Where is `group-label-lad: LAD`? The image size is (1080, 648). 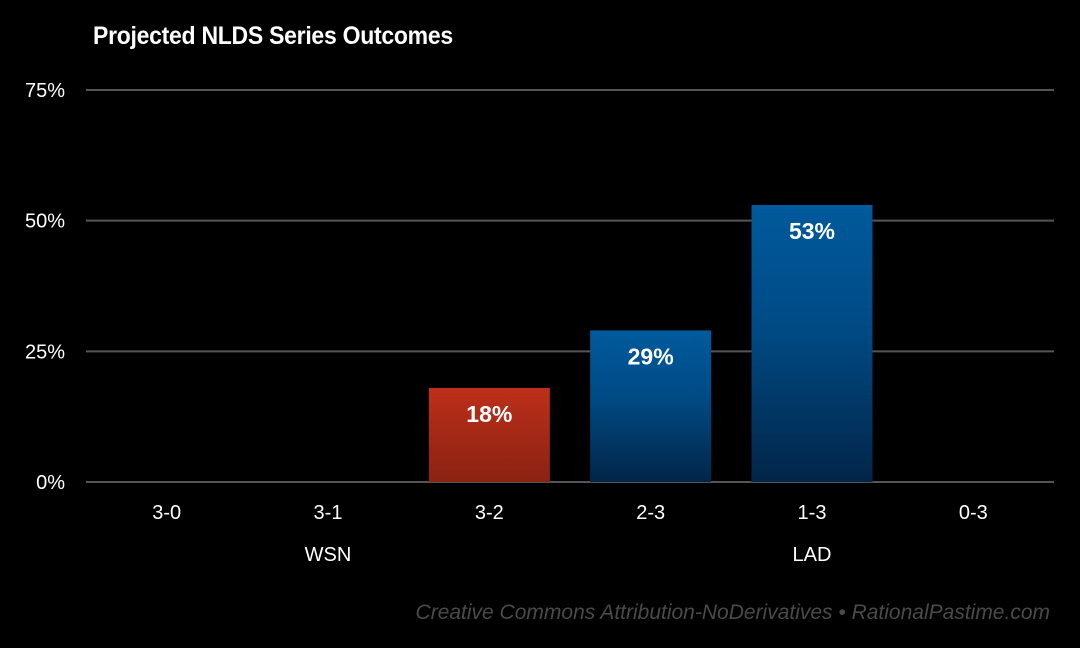
group-label-lad: LAD is located at coordinates (812, 555).